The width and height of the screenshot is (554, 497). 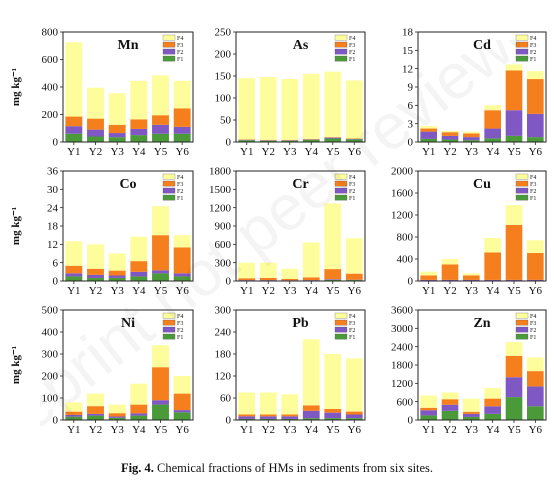 I want to click on y-tick-label: 50, so click(x=226, y=121).